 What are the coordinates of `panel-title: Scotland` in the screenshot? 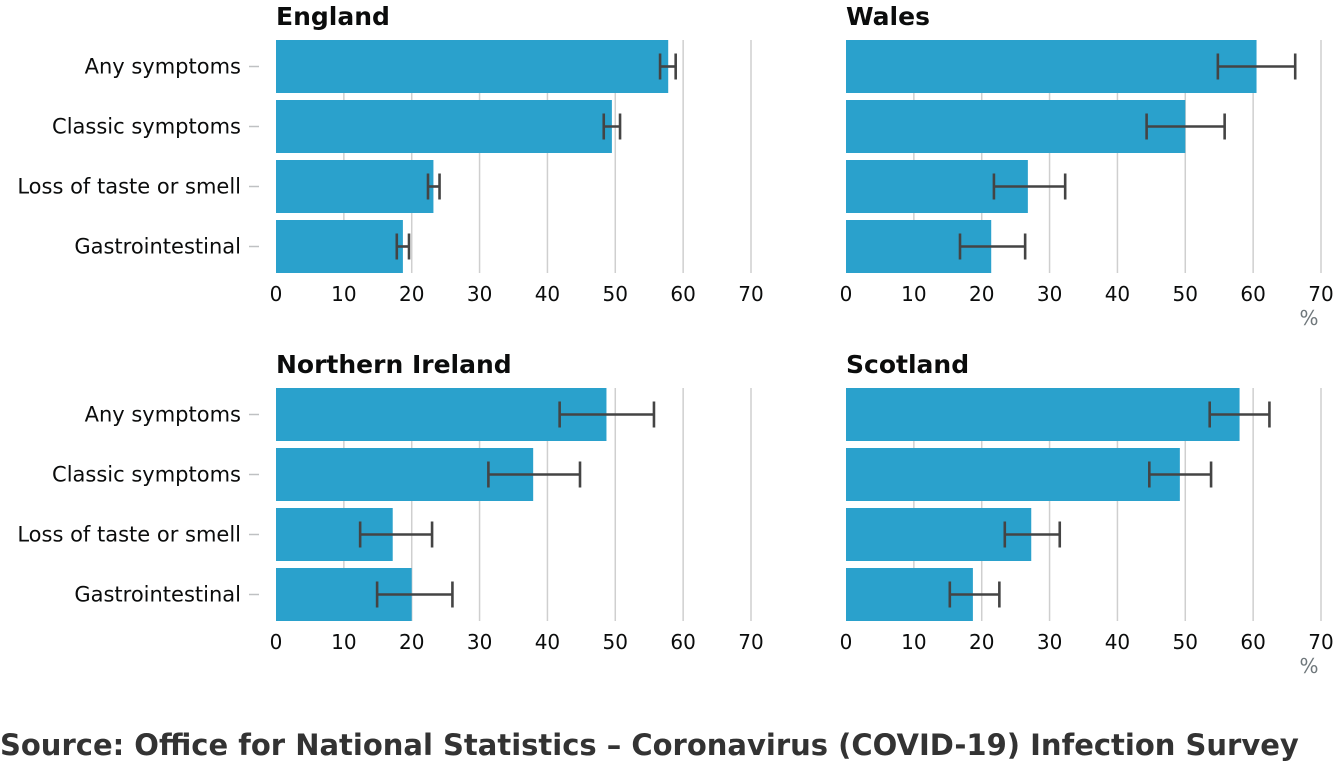 It's located at (907, 364).